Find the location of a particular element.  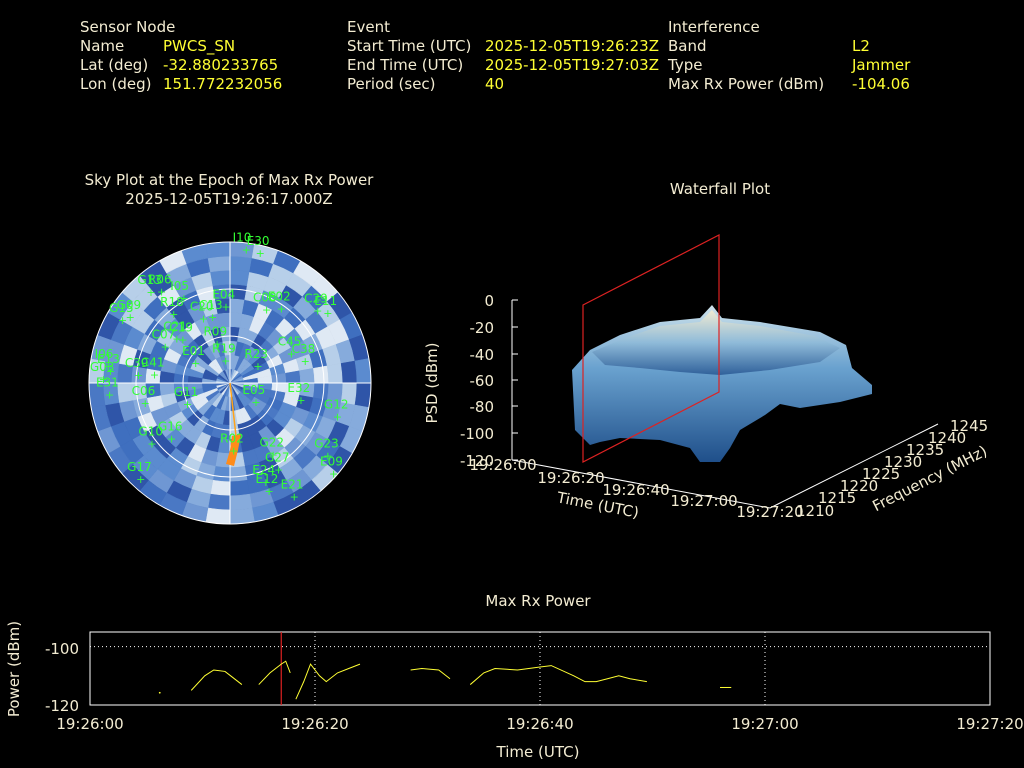

max-rx-y-tick: -100 is located at coordinates (62, 649).